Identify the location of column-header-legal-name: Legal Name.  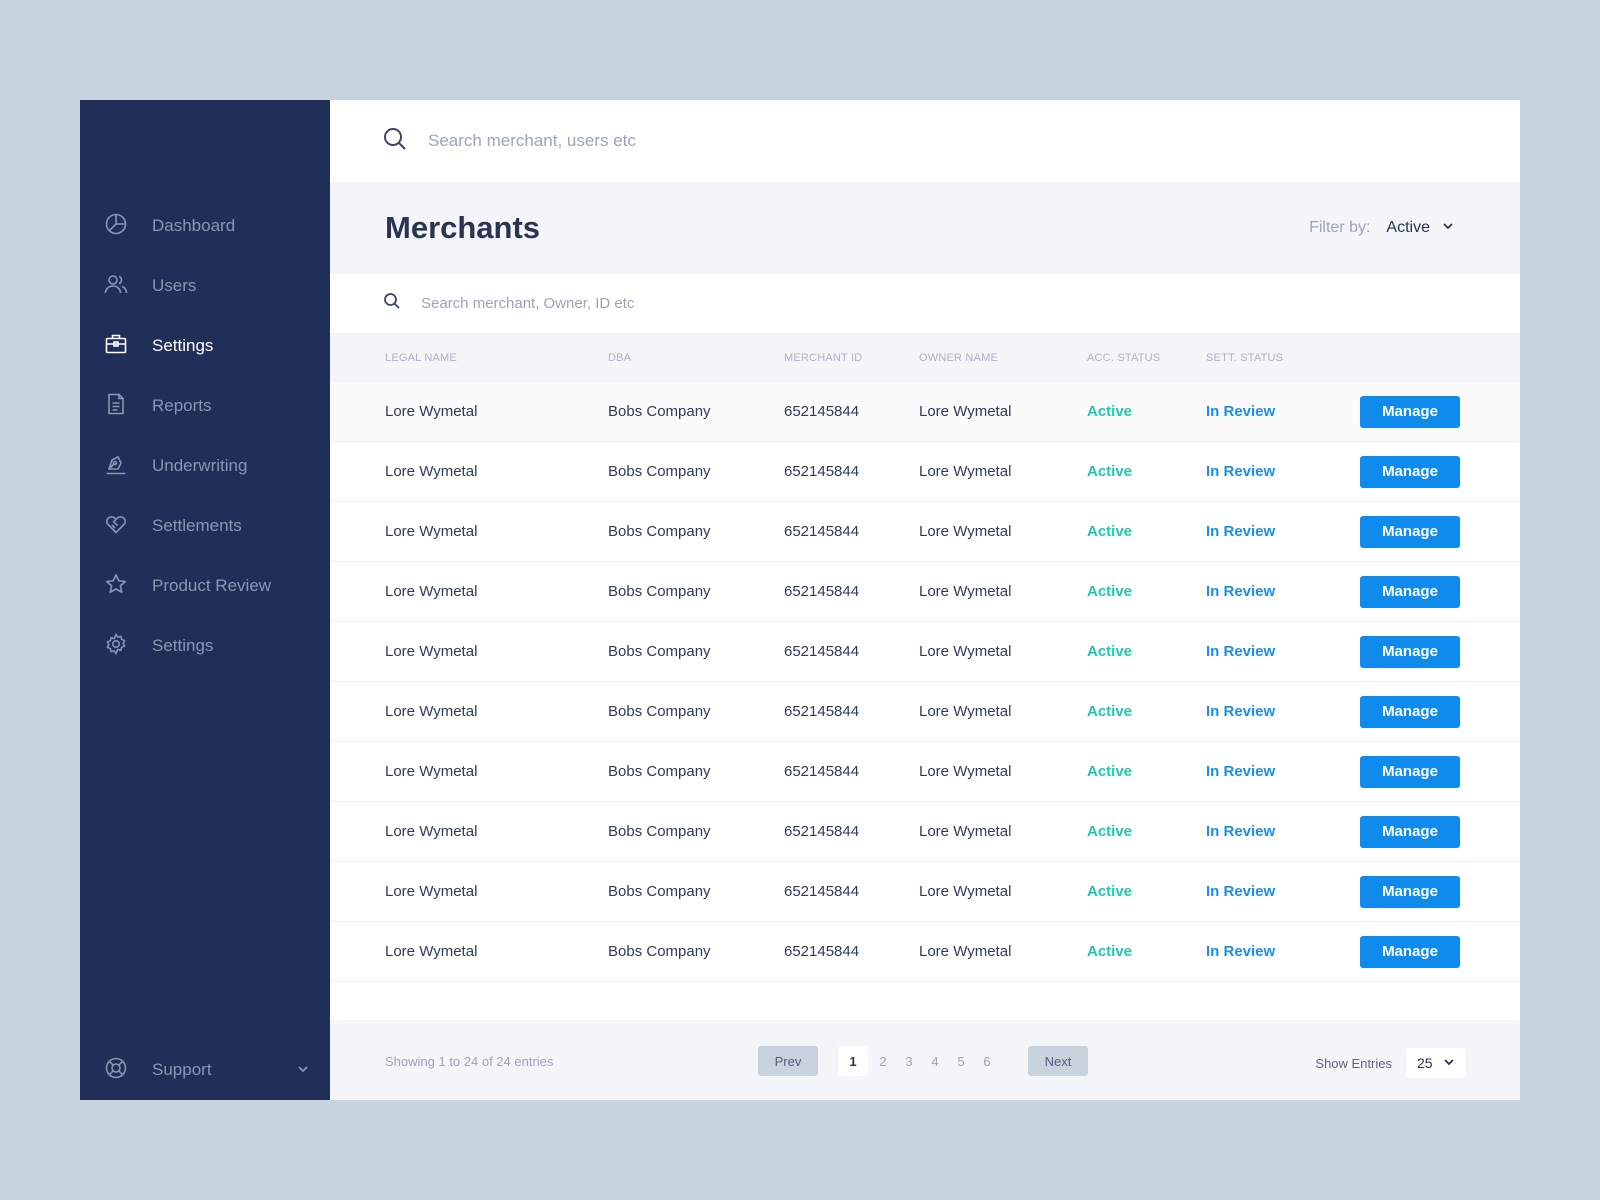
(421, 358).